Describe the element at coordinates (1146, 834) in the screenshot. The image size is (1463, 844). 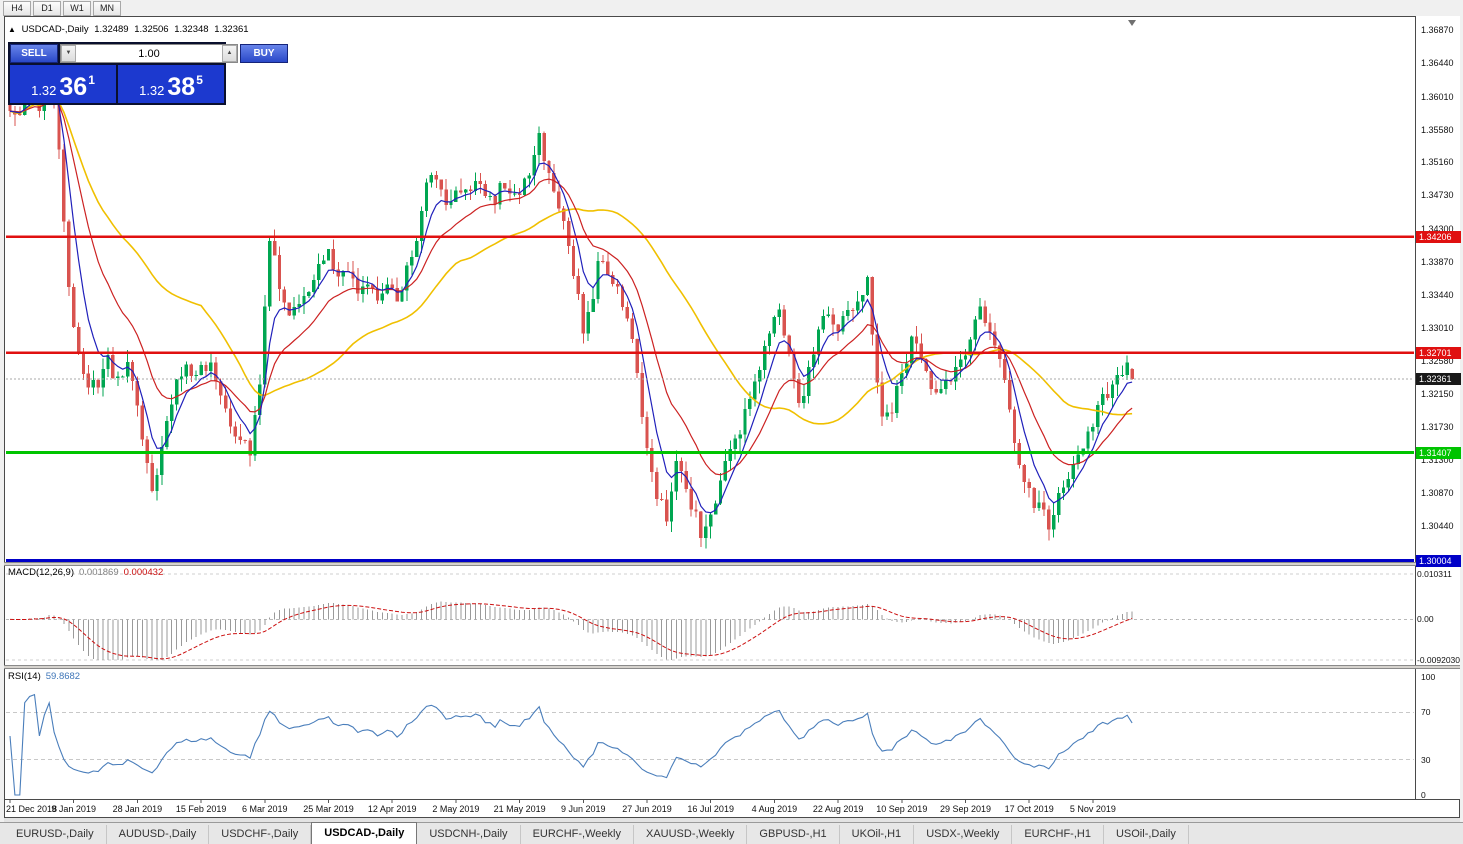
I see `chart-tab-usoil-daily: USOil-,Daily` at that location.